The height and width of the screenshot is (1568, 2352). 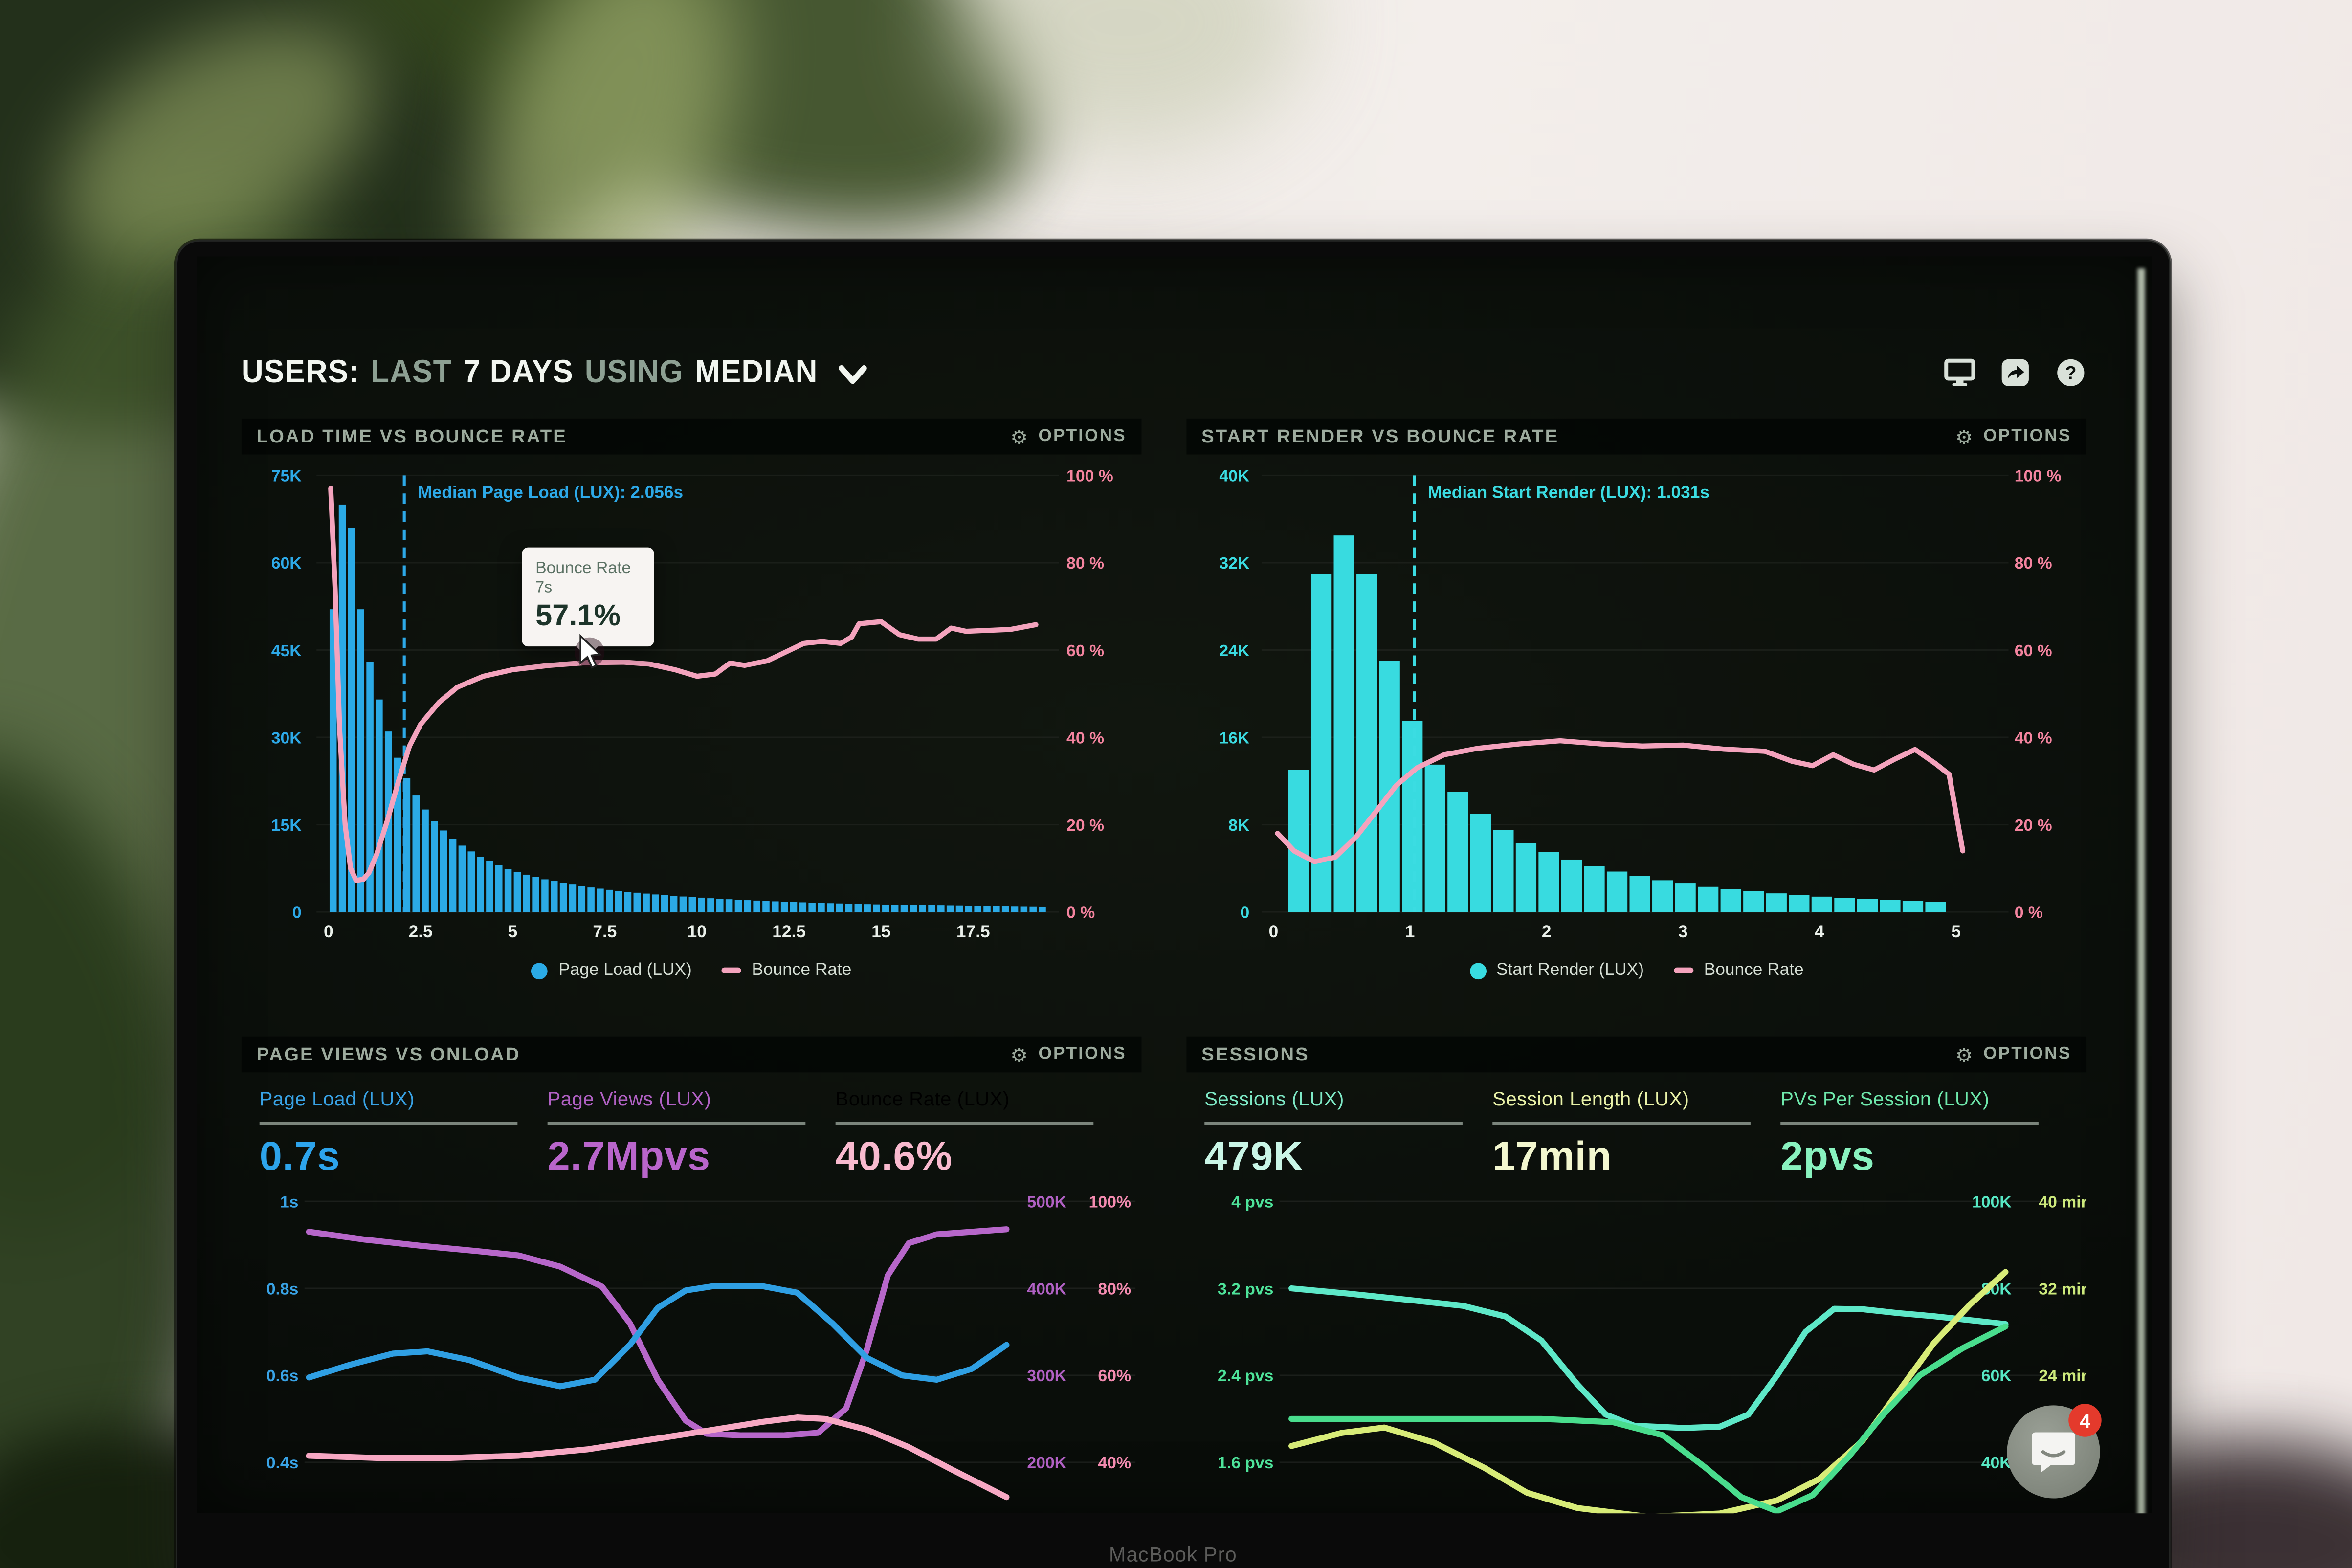 What do you see at coordinates (1246, 1376) in the screenshot?
I see `svg-text: 2.4 pvs` at bounding box center [1246, 1376].